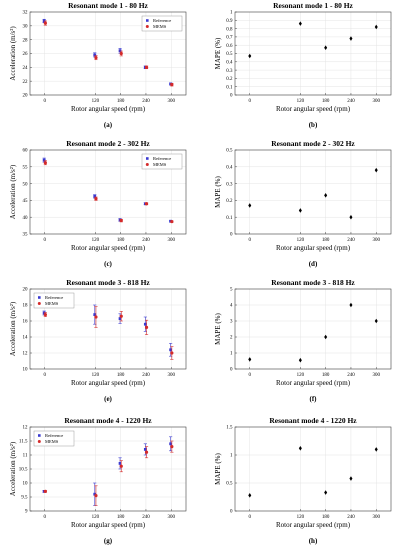 The width and height of the screenshot is (412, 550). I want to click on chart-title: Resonant mode 1 - 80 Hz, so click(313, 5).